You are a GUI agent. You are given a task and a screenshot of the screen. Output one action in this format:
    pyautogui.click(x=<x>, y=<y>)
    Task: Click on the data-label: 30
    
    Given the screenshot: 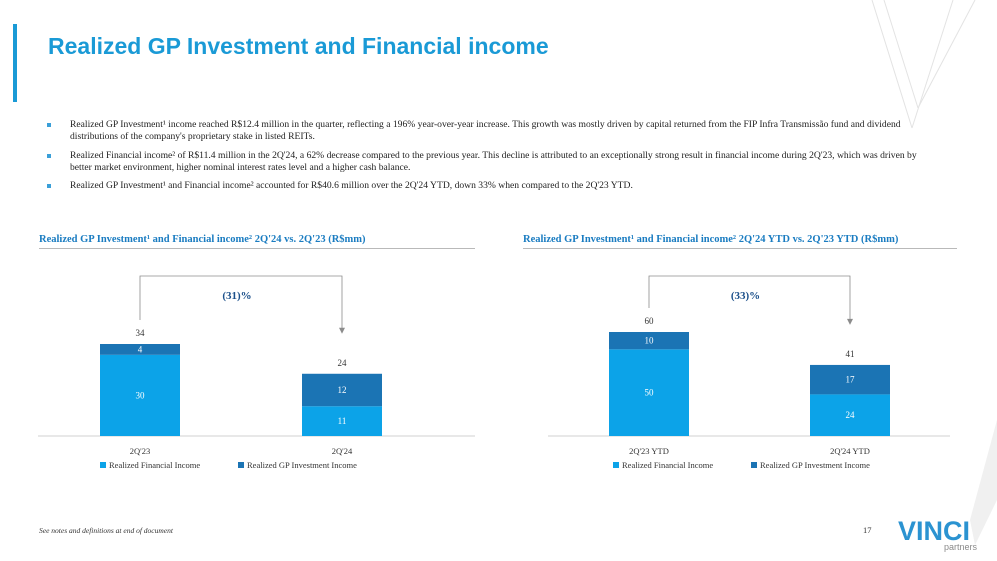 What is the action you would take?
    pyautogui.click(x=141, y=395)
    